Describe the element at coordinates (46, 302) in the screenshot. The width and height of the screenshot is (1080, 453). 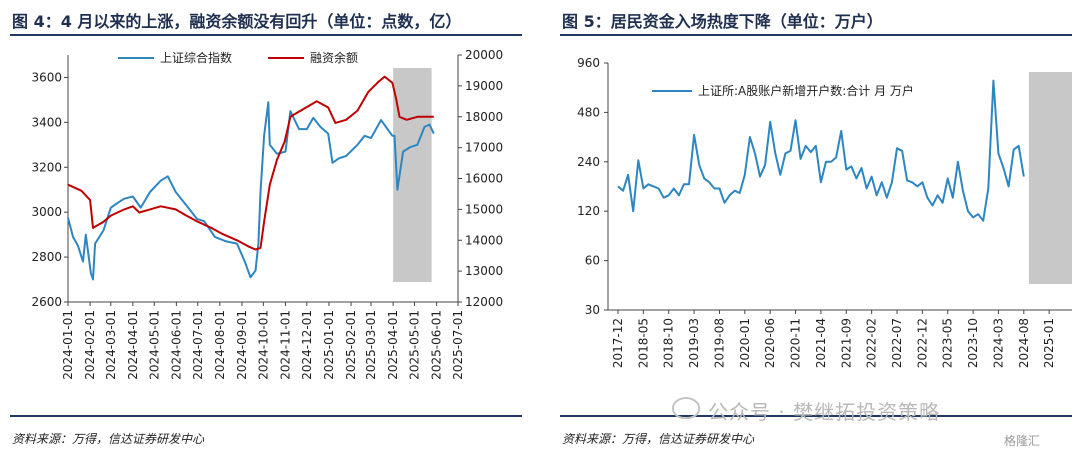
I see `y-left-tick-label: 2600` at that location.